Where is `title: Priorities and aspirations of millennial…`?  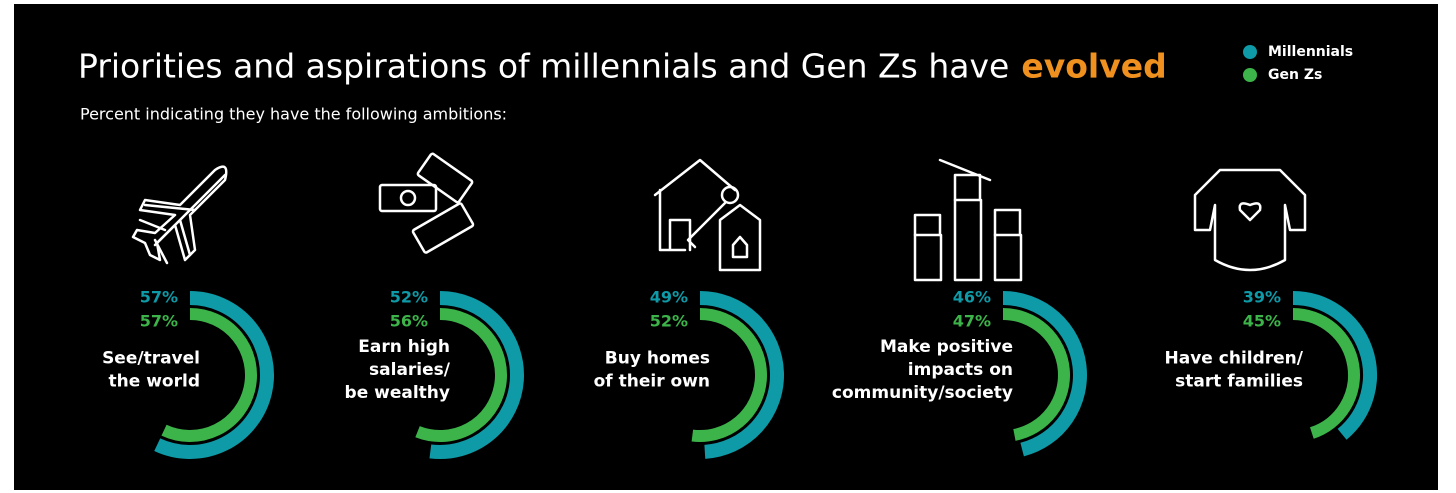
title: Priorities and aspirations of millennial… is located at coordinates (543, 66).